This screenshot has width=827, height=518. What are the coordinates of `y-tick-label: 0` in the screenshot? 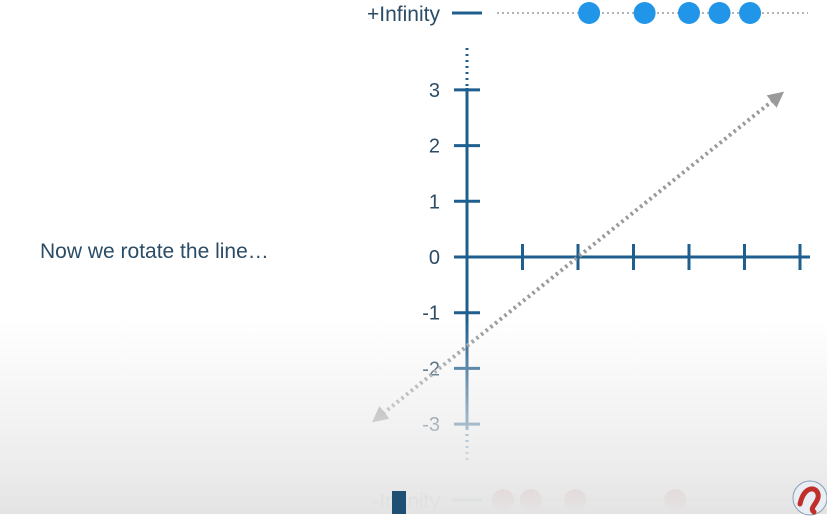 It's located at (434, 258).